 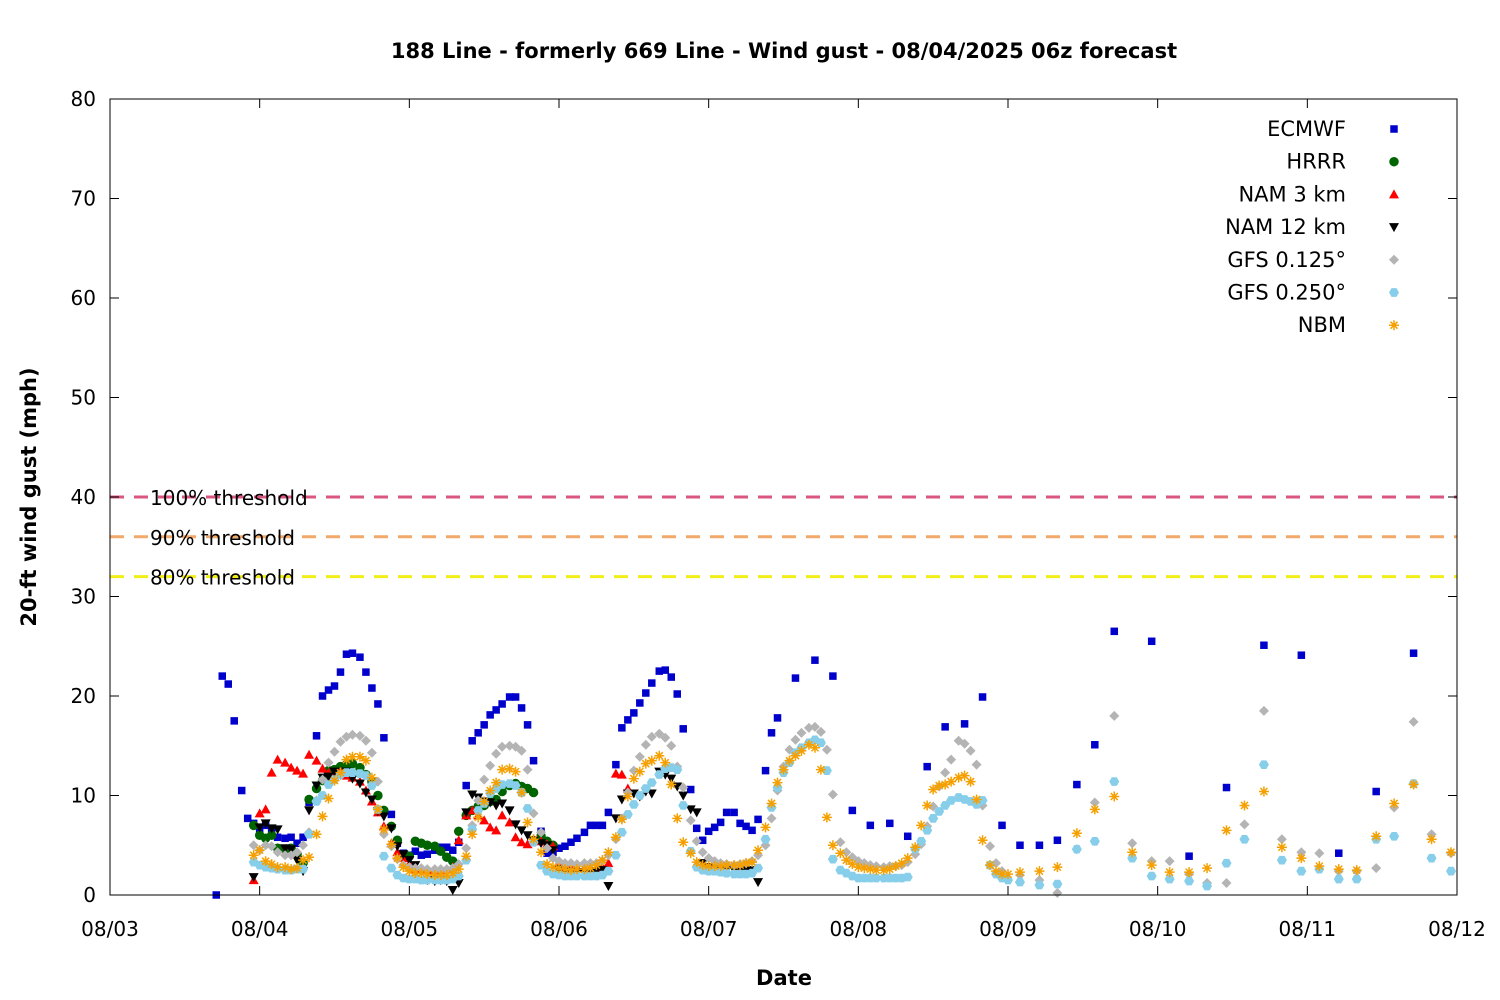 What do you see at coordinates (83, 696) in the screenshot?
I see `y-tick-label: 20` at bounding box center [83, 696].